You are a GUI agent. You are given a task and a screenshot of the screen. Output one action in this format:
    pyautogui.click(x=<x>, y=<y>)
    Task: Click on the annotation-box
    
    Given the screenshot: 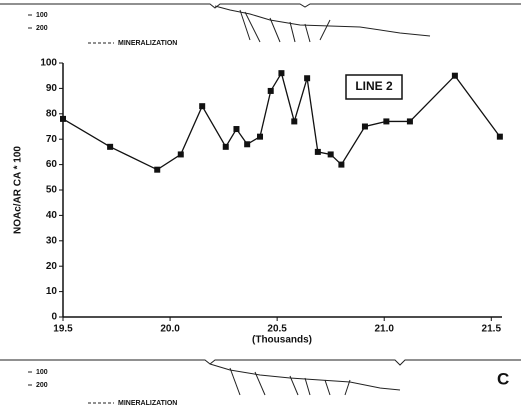 What is the action you would take?
    pyautogui.click(x=374, y=87)
    